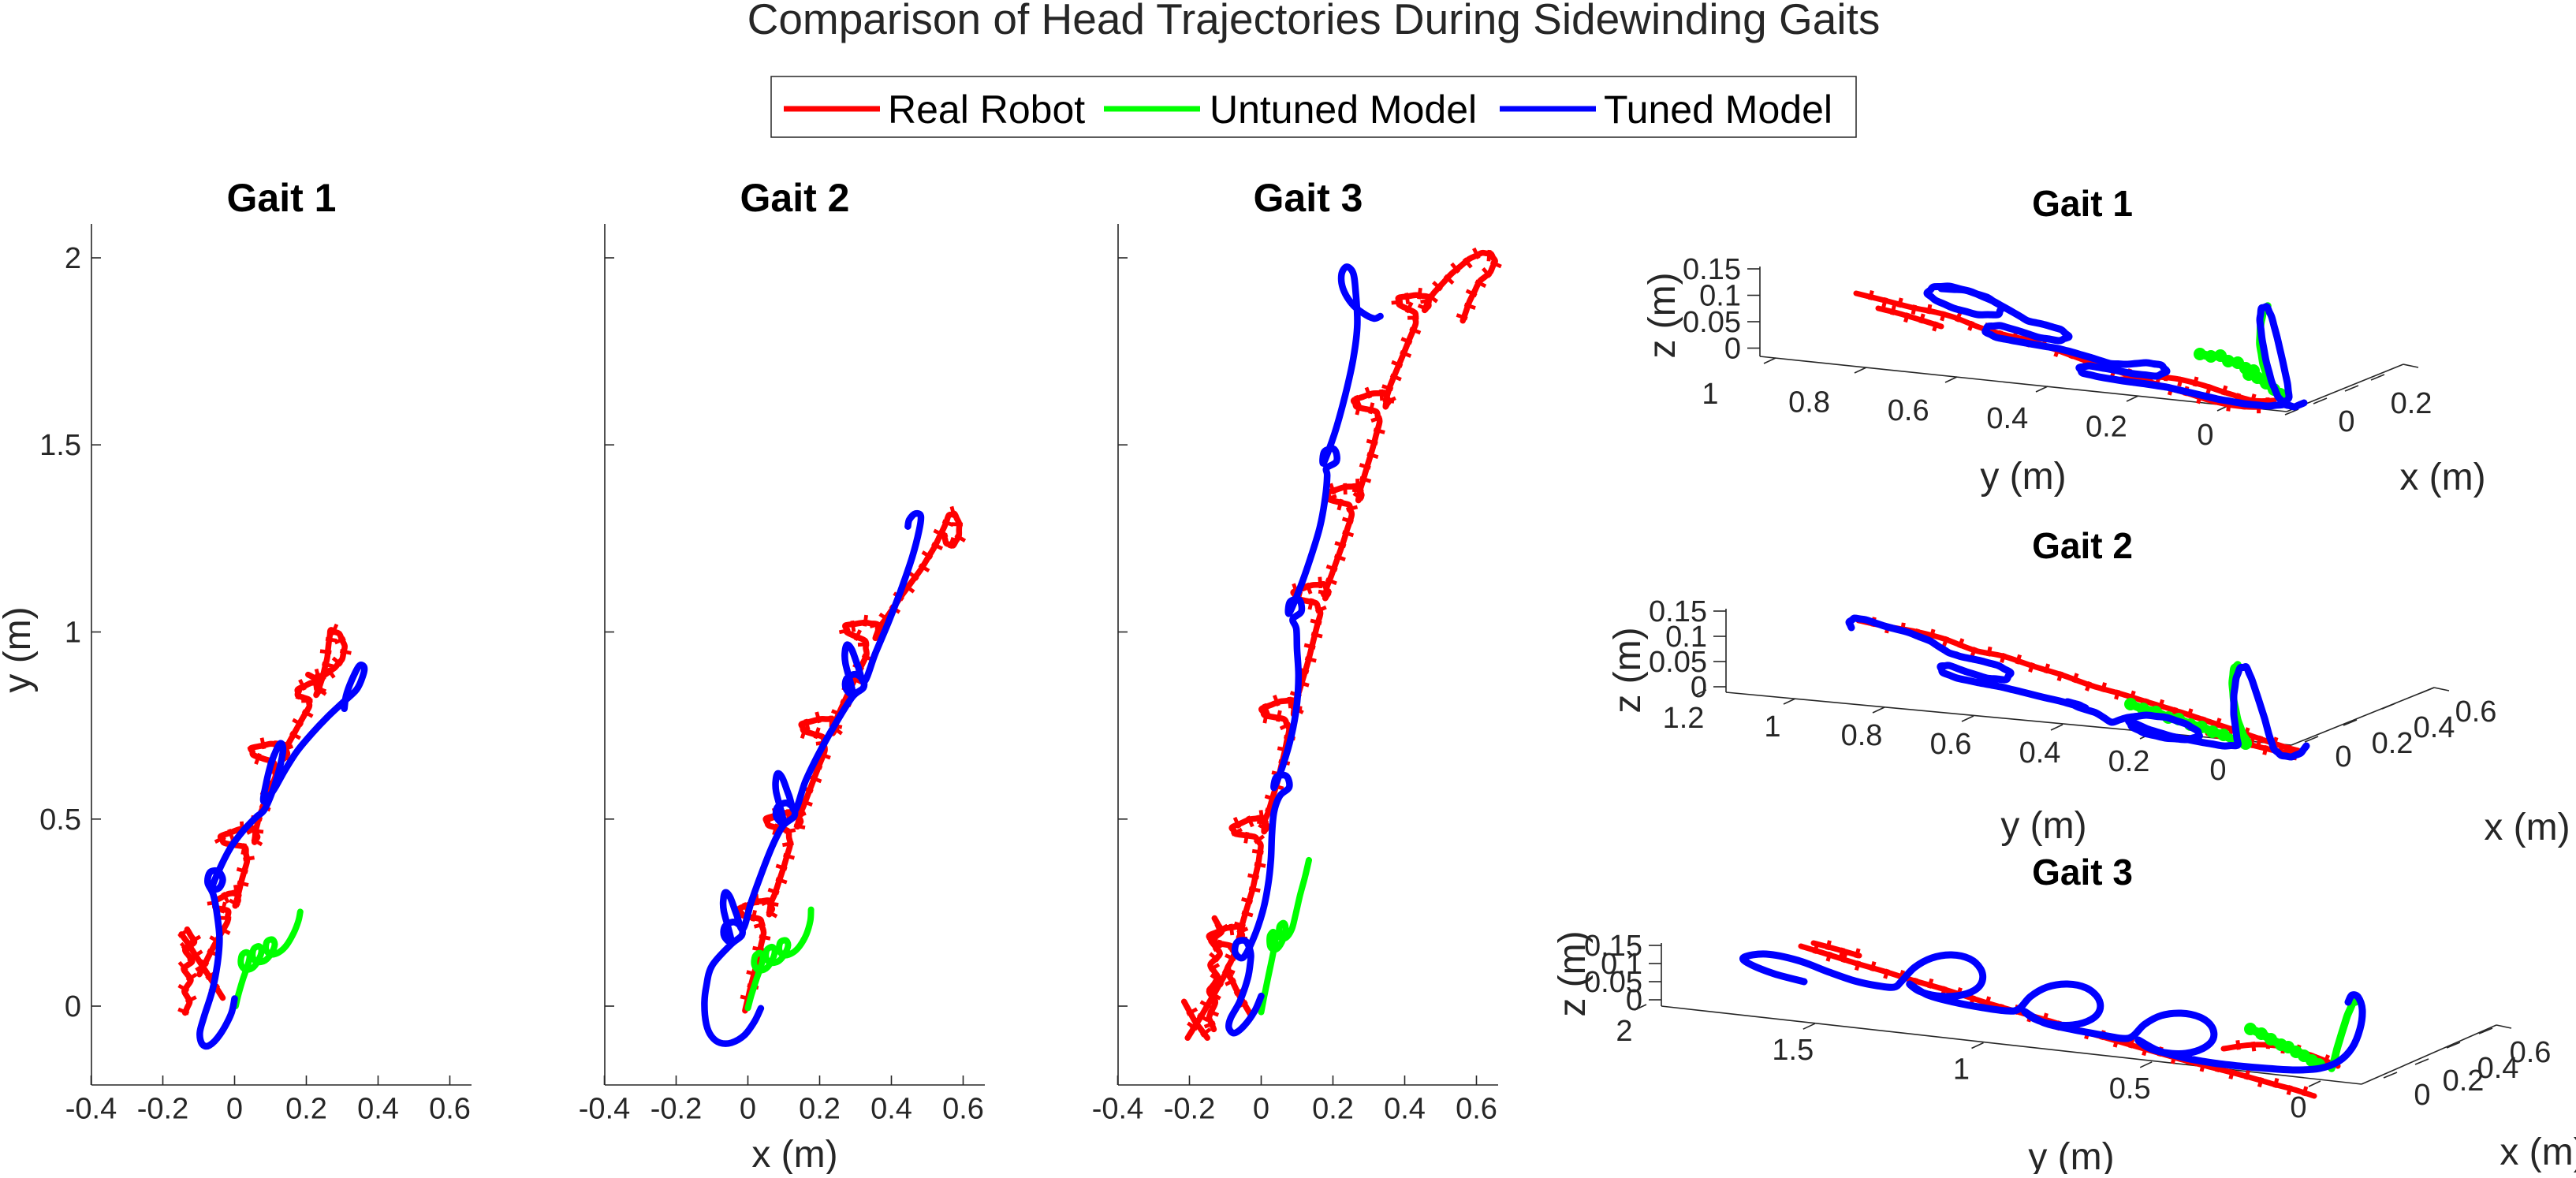 The width and height of the screenshot is (2576, 1178). Describe the element at coordinates (1344, 110) in the screenshot. I see `svg-text: Untuned Model` at that location.